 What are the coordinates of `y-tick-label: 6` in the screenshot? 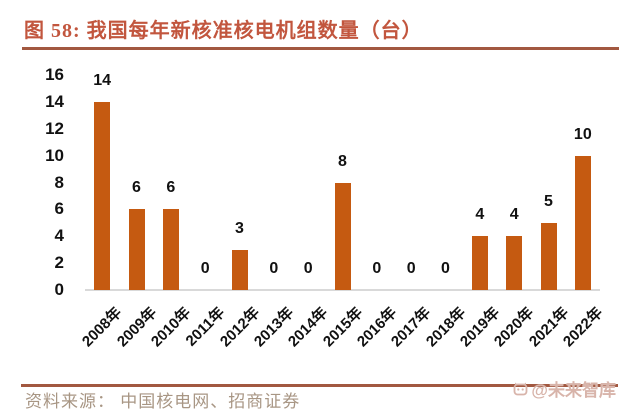 It's located at (59, 209).